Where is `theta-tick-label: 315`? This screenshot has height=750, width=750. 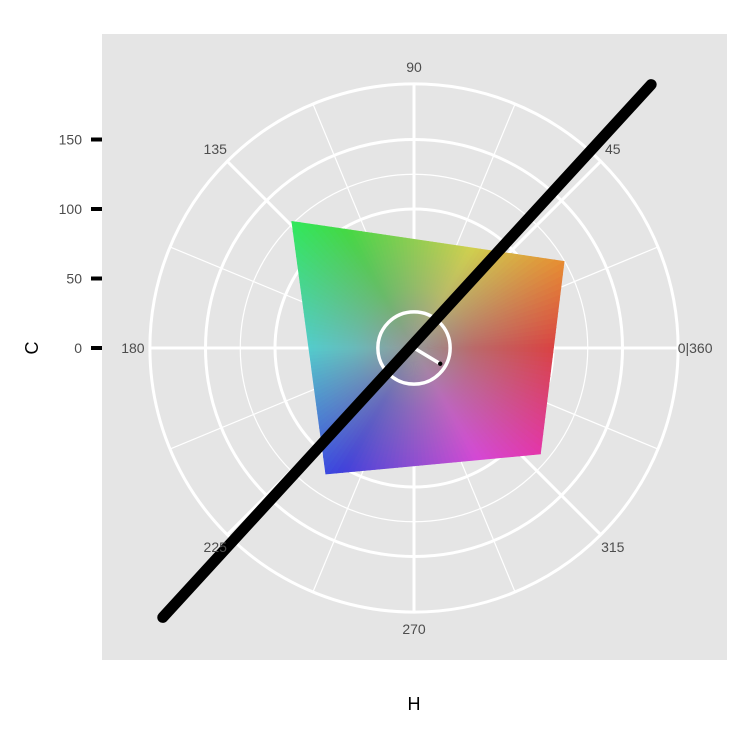 theta-tick-label: 315 is located at coordinates (613, 547).